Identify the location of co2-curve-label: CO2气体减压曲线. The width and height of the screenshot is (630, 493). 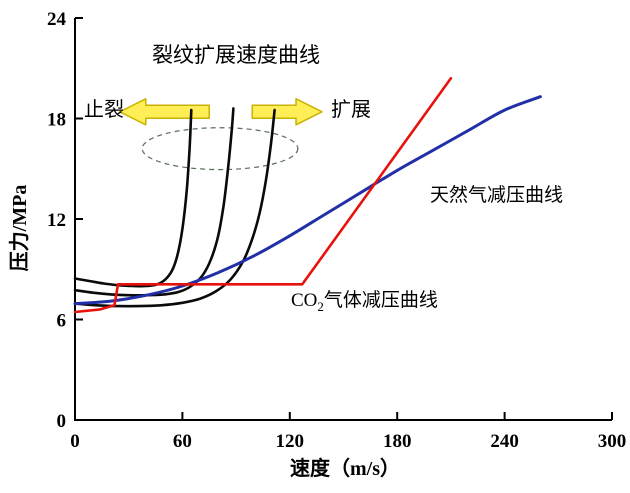
(364, 302).